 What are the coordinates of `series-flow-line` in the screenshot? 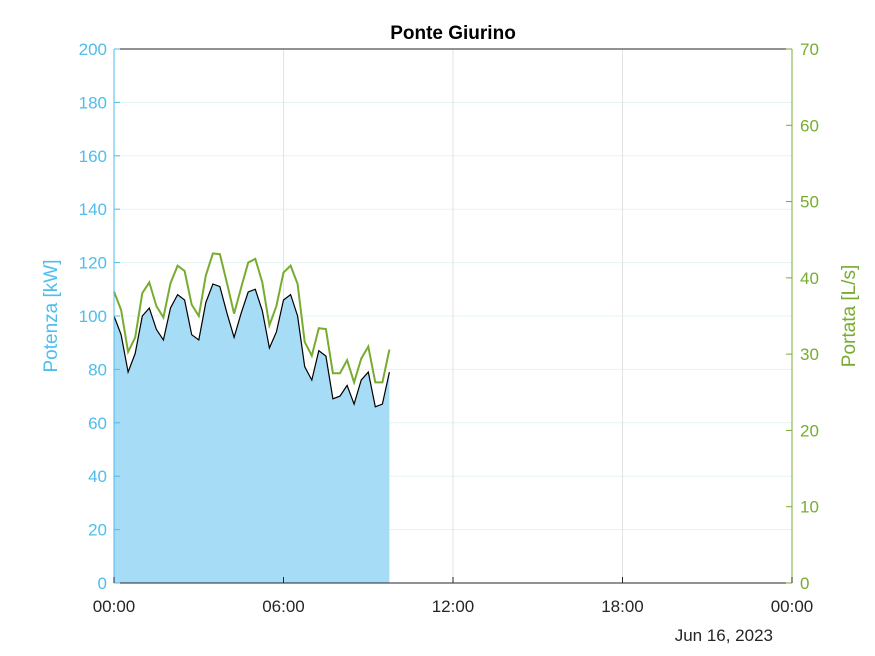 It's located at (252, 319).